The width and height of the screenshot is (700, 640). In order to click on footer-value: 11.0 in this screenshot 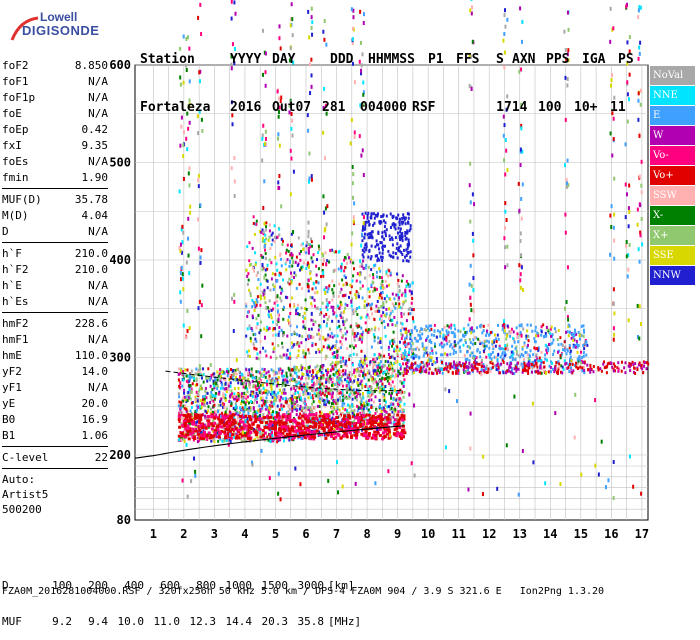, I will do `click(162, 622)`.